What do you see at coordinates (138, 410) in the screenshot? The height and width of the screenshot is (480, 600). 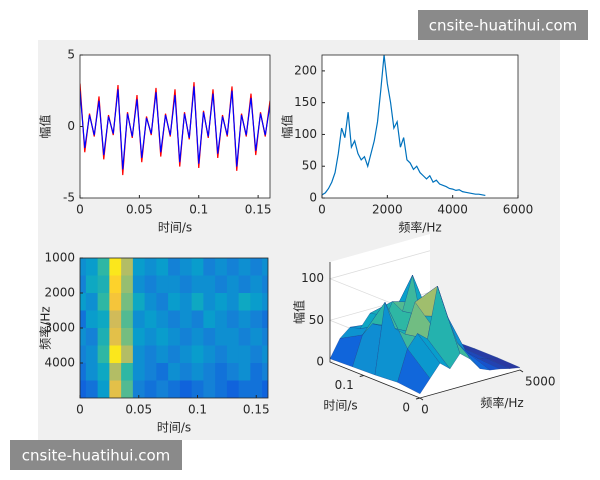 I see `x-tick-label: 0.05` at bounding box center [138, 410].